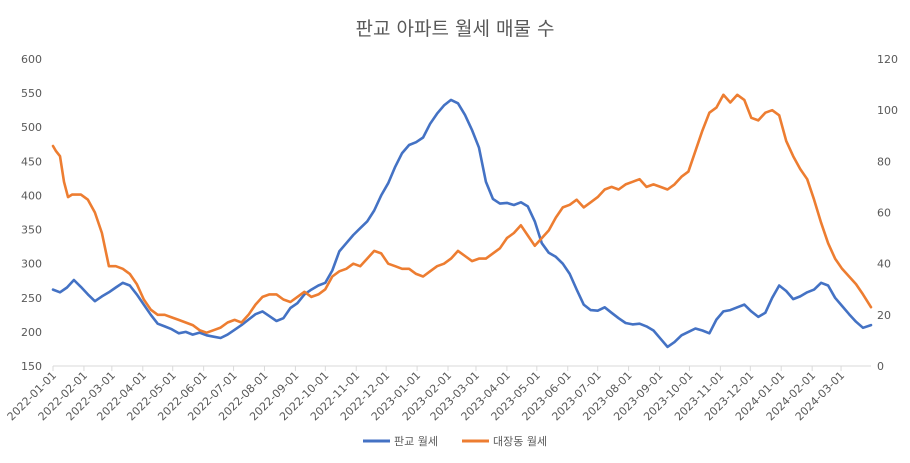 This screenshot has height=463, width=910. What do you see at coordinates (520, 441) in the screenshot?
I see `legend-label-daejang: 대장동 월세` at bounding box center [520, 441].